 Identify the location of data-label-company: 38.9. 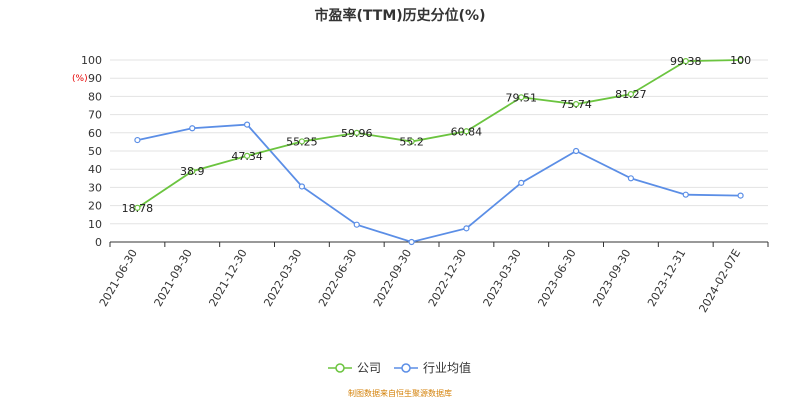
(192, 171).